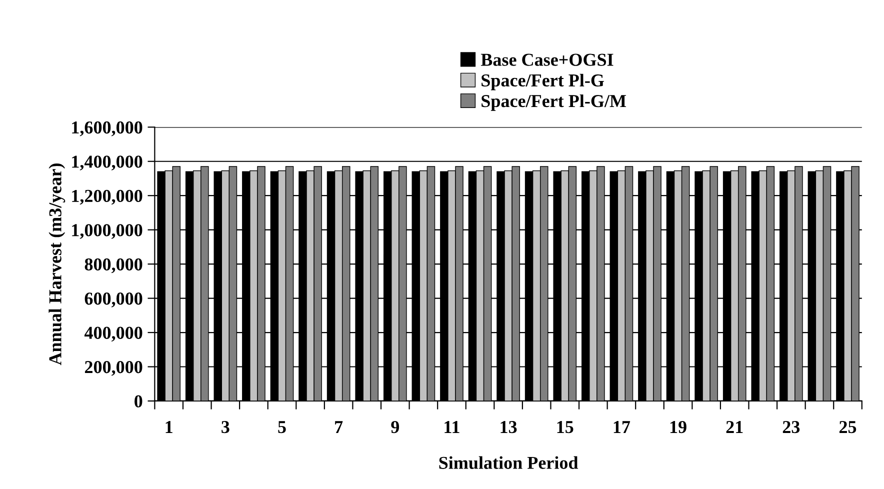 The height and width of the screenshot is (489, 884). Describe the element at coordinates (226, 427) in the screenshot. I see `x-tick-label: 3` at that location.